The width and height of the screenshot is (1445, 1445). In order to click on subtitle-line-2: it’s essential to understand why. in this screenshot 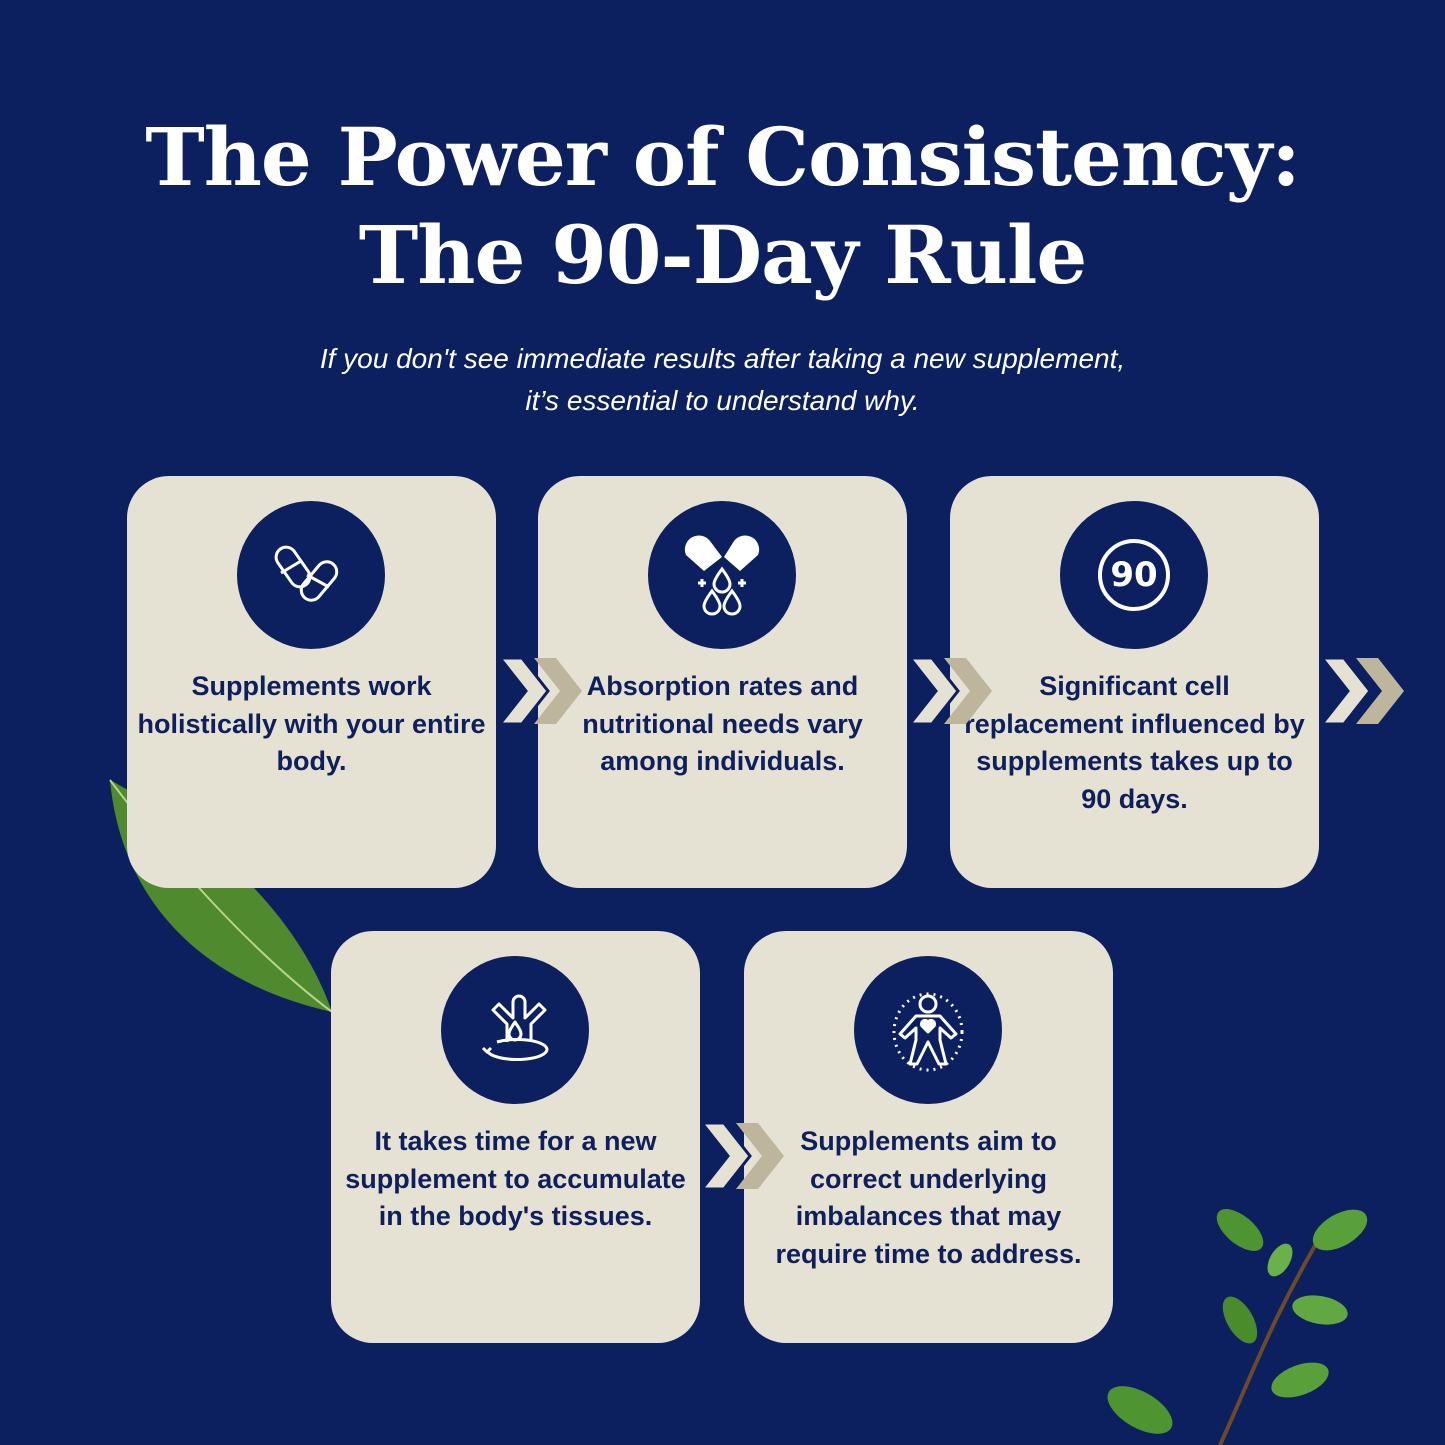, I will do `click(722, 400)`.